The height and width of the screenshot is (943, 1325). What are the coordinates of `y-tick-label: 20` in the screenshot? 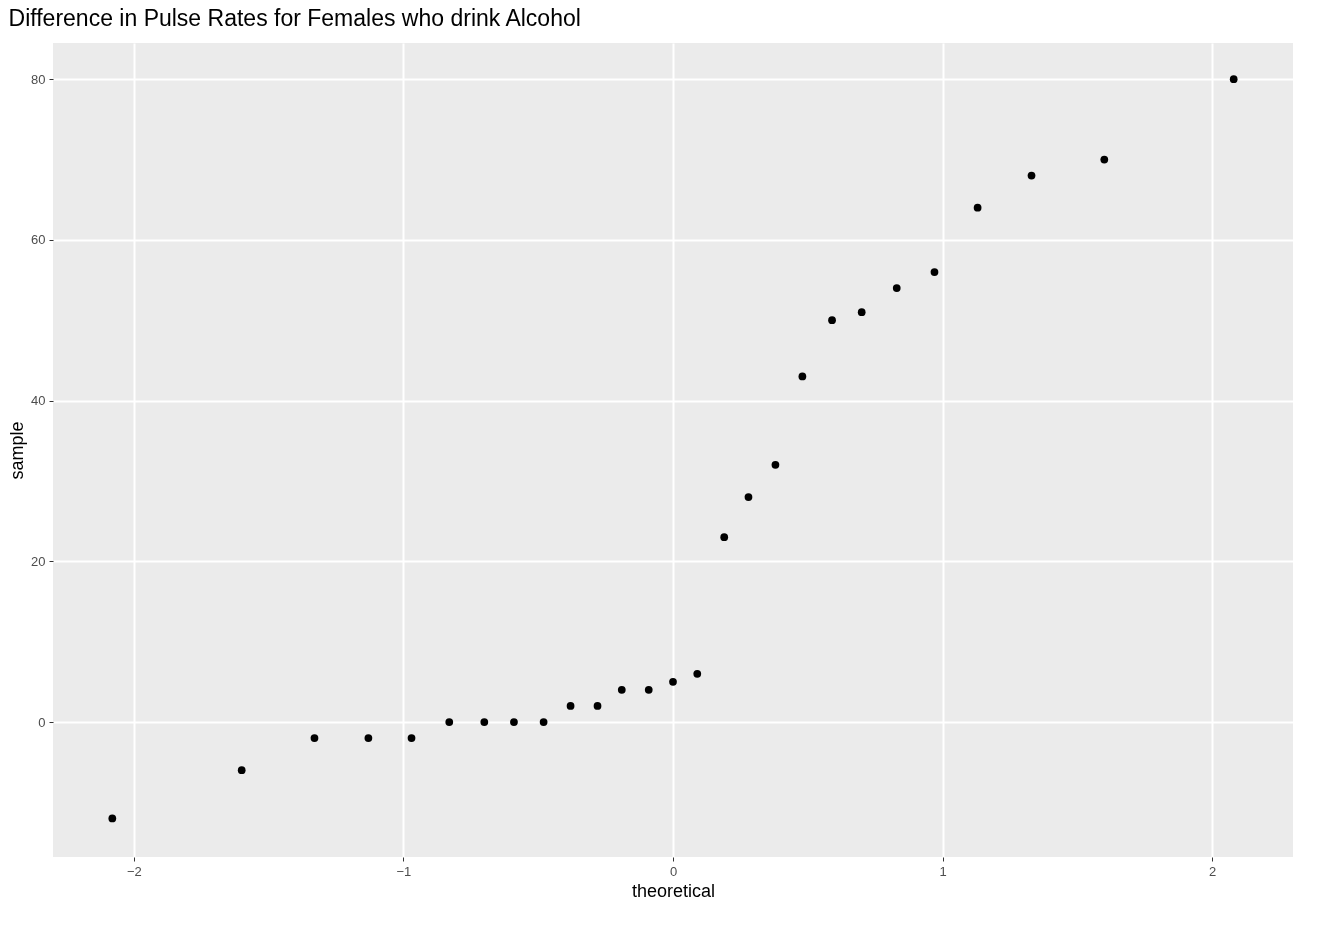 It's located at (38, 561).